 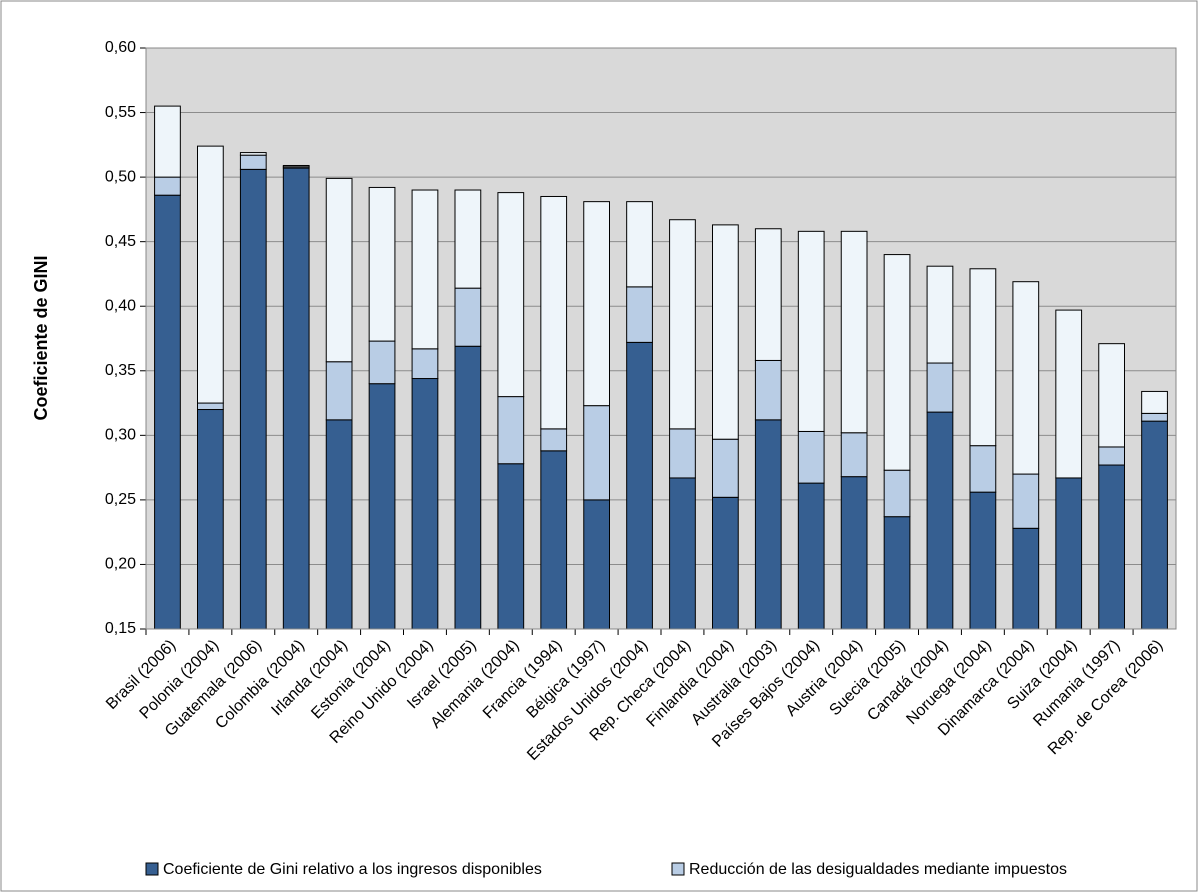 I want to click on y-tick-label: 0,60, so click(x=120, y=47).